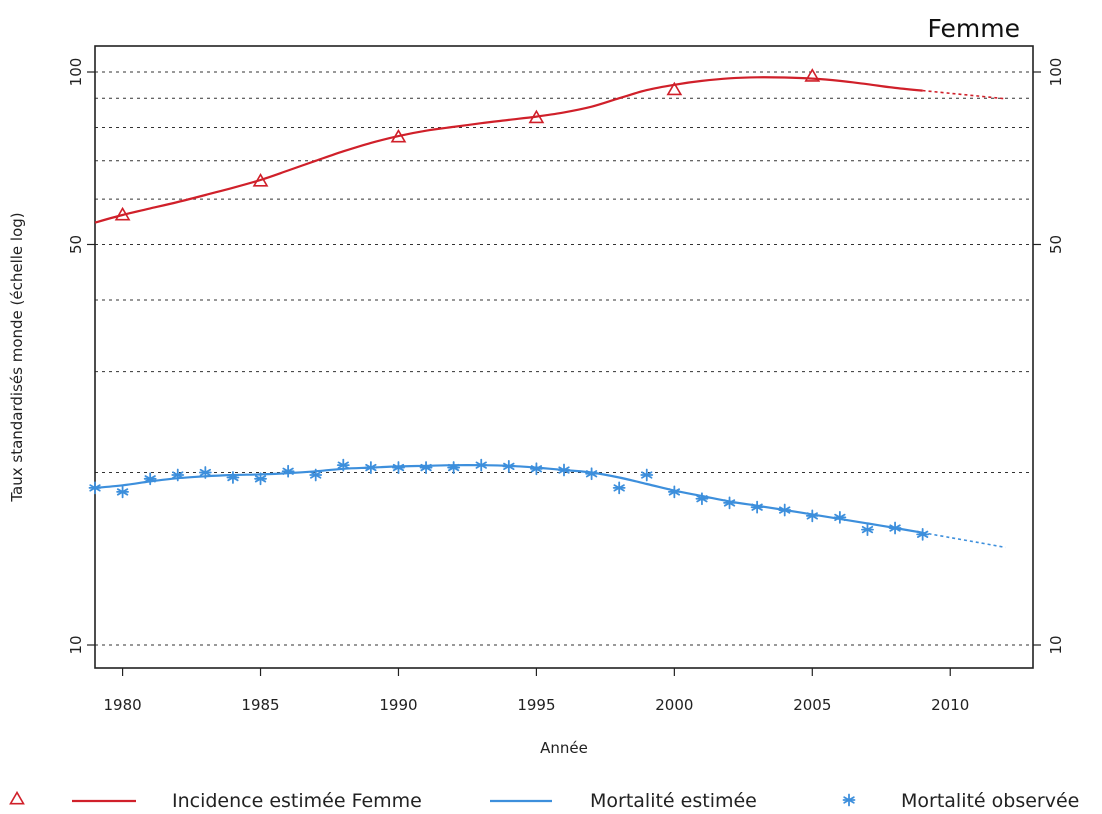 This screenshot has height=814, width=1102. Describe the element at coordinates (974, 28) in the screenshot. I see `chart-title: Femme` at that location.